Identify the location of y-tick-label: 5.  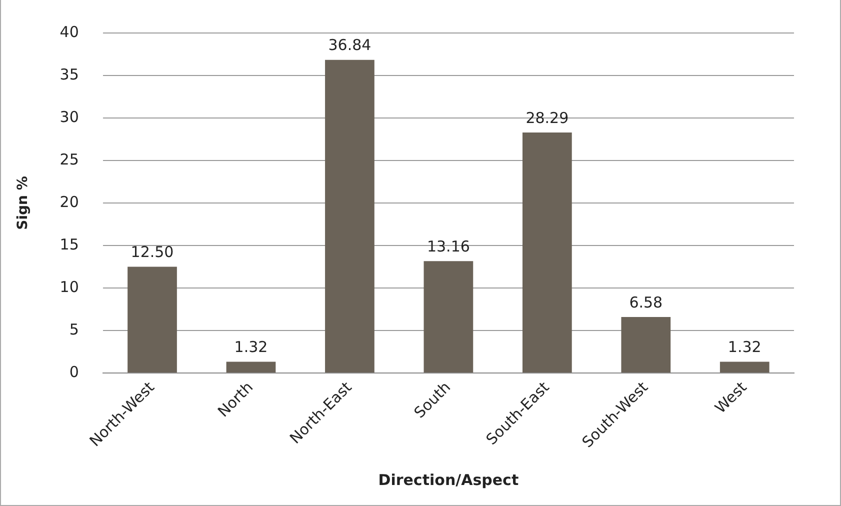
(74, 329).